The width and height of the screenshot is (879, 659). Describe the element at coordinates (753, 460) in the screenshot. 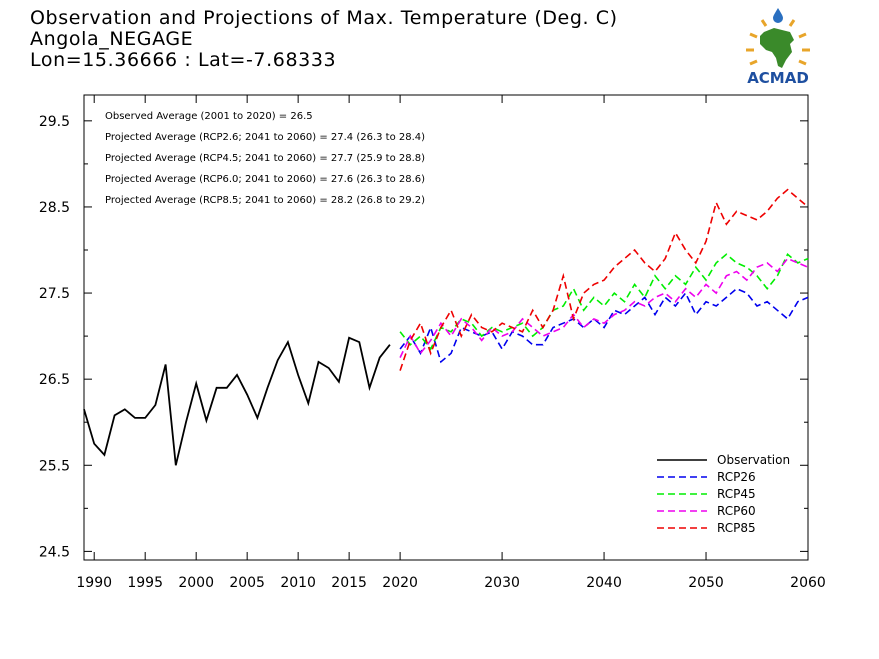

I see `legend-label: Observation` at that location.